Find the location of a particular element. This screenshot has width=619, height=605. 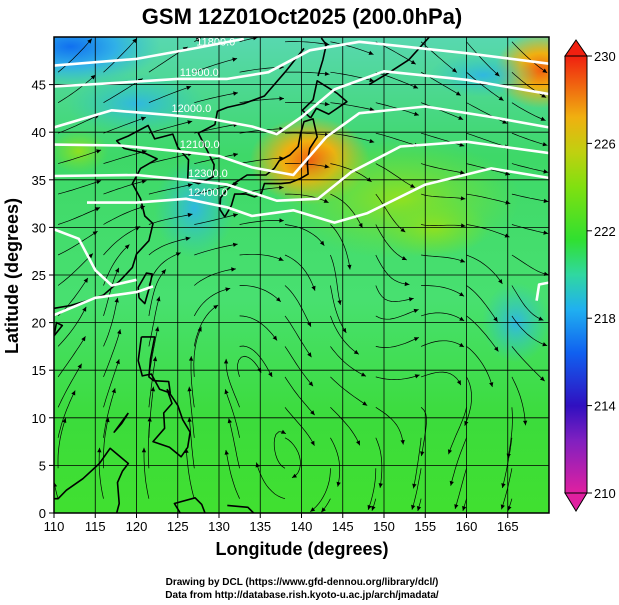

y-tick-label: 5 is located at coordinates (42, 465).